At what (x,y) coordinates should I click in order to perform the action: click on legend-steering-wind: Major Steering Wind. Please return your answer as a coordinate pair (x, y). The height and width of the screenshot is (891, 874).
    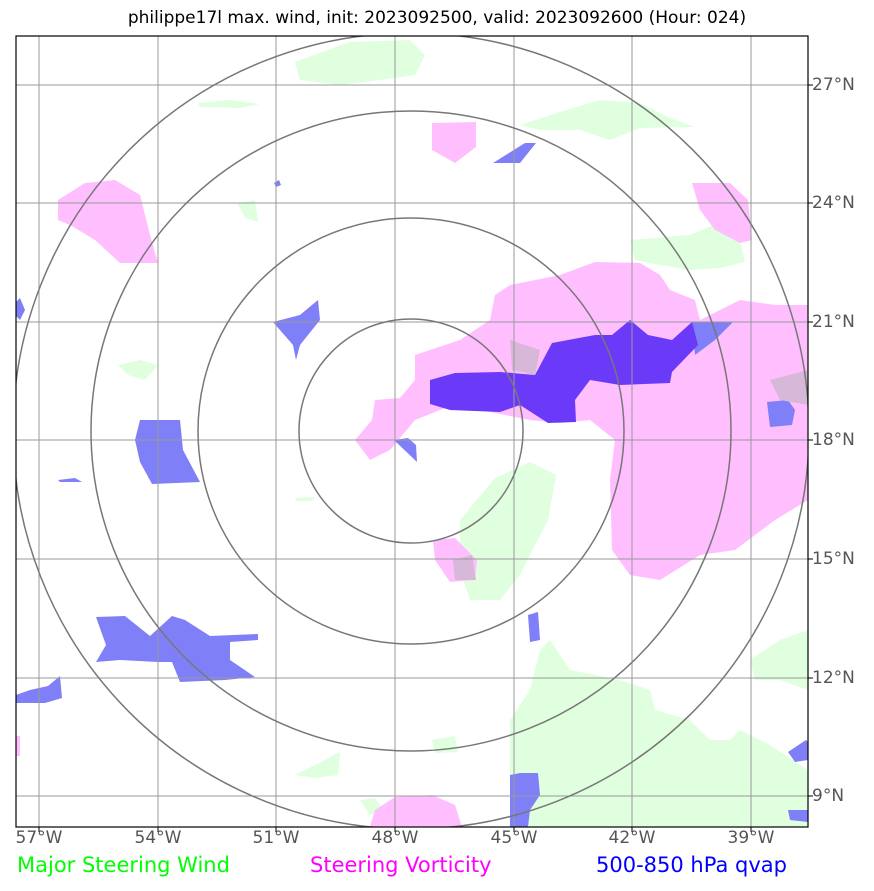
    Looking at the image, I should click on (123, 865).